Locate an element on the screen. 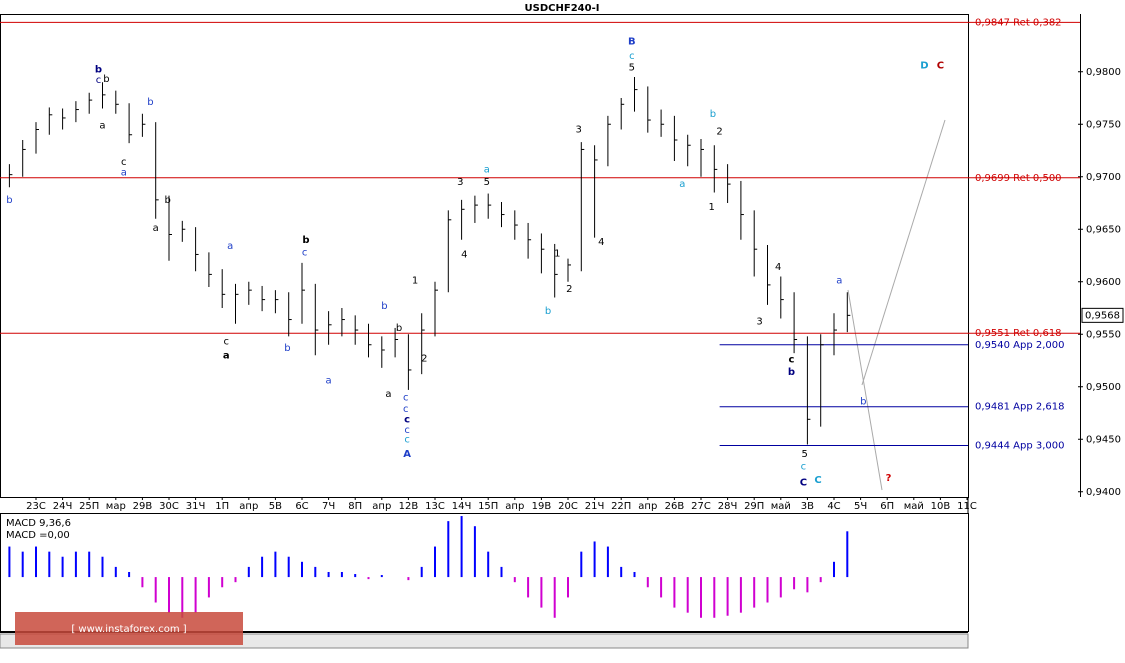 The image size is (1125, 663). x-tick-label: 1П is located at coordinates (222, 506).